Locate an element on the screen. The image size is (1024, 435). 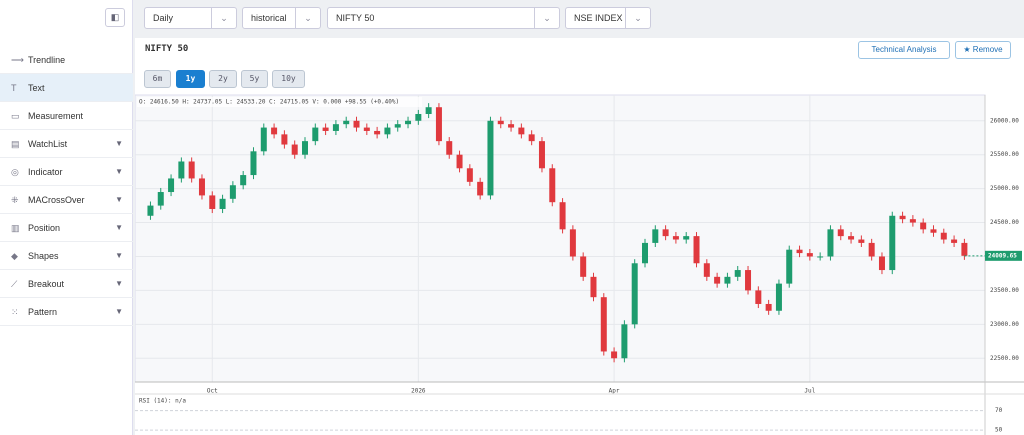
range-button: 5y is located at coordinates (254, 79).